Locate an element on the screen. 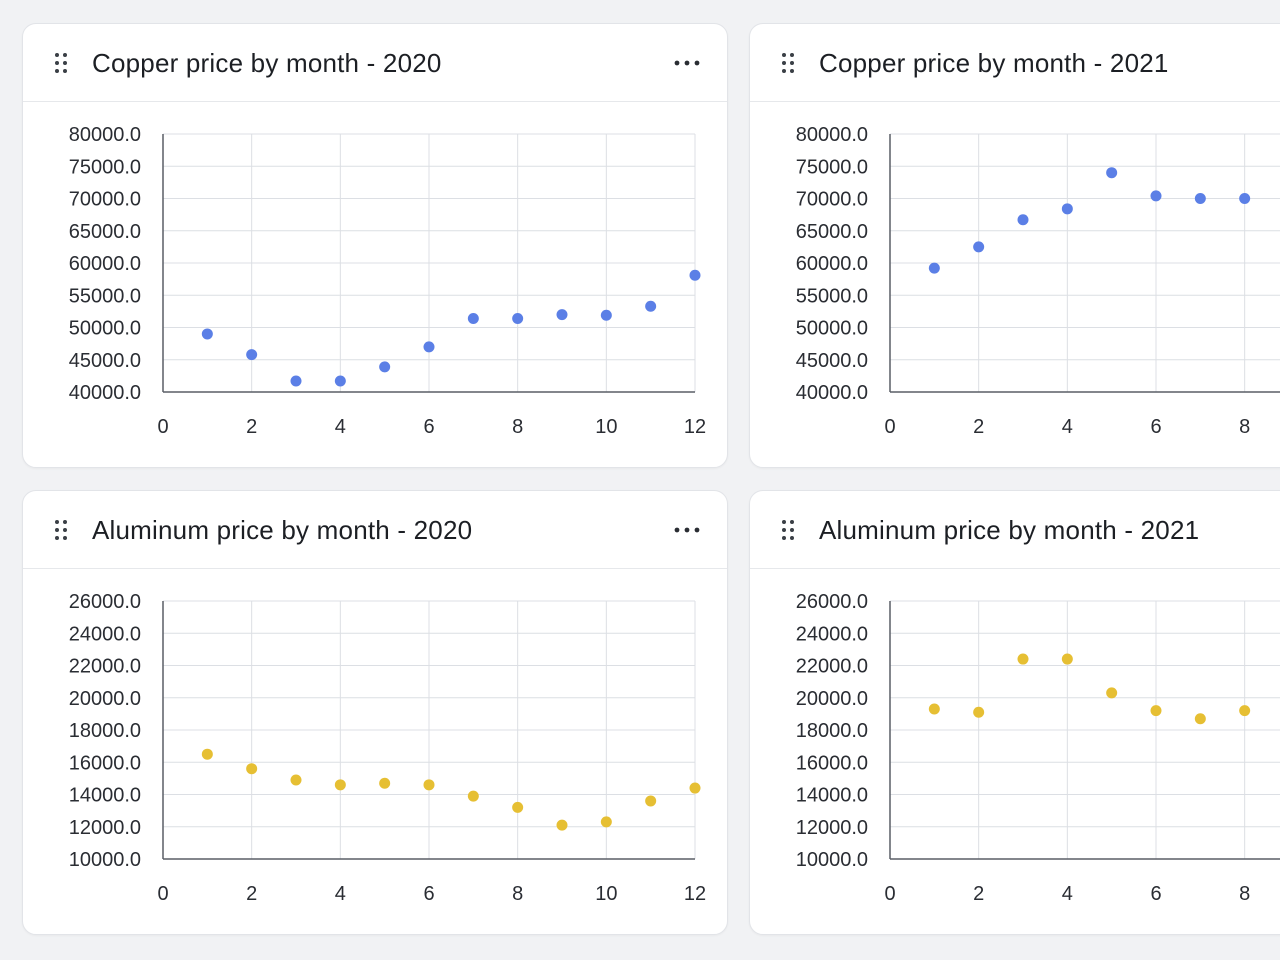 This screenshot has height=960, width=1280. y-tick-label: 70000.0 is located at coordinates (105, 200).